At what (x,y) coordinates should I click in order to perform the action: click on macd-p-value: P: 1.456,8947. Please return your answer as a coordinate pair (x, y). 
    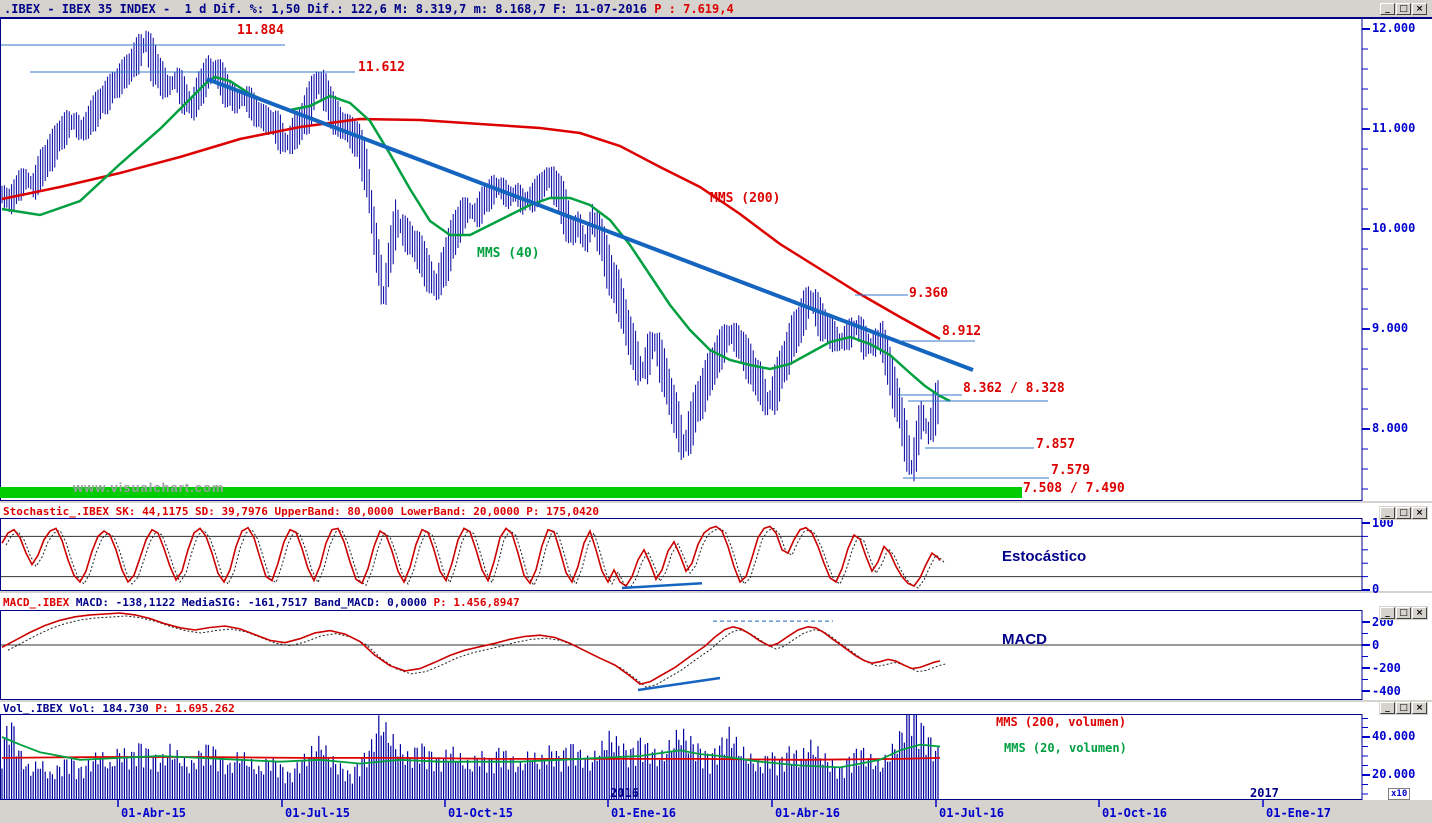
    Looking at the image, I should click on (473, 602).